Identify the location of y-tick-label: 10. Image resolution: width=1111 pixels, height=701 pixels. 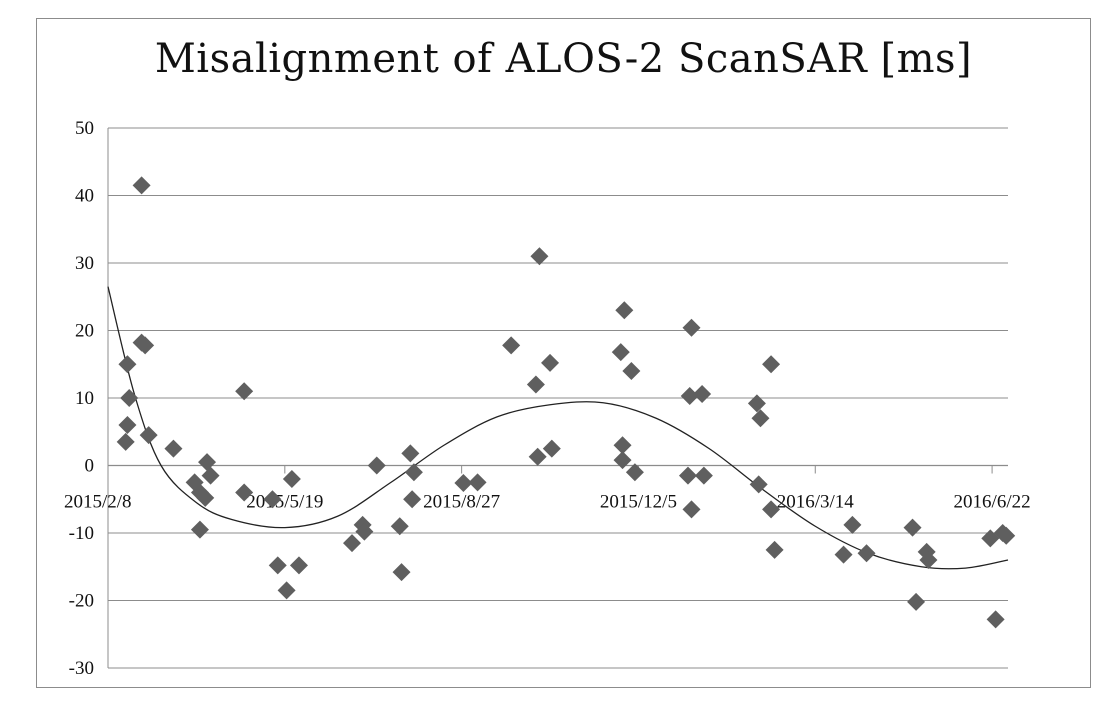
(84, 398).